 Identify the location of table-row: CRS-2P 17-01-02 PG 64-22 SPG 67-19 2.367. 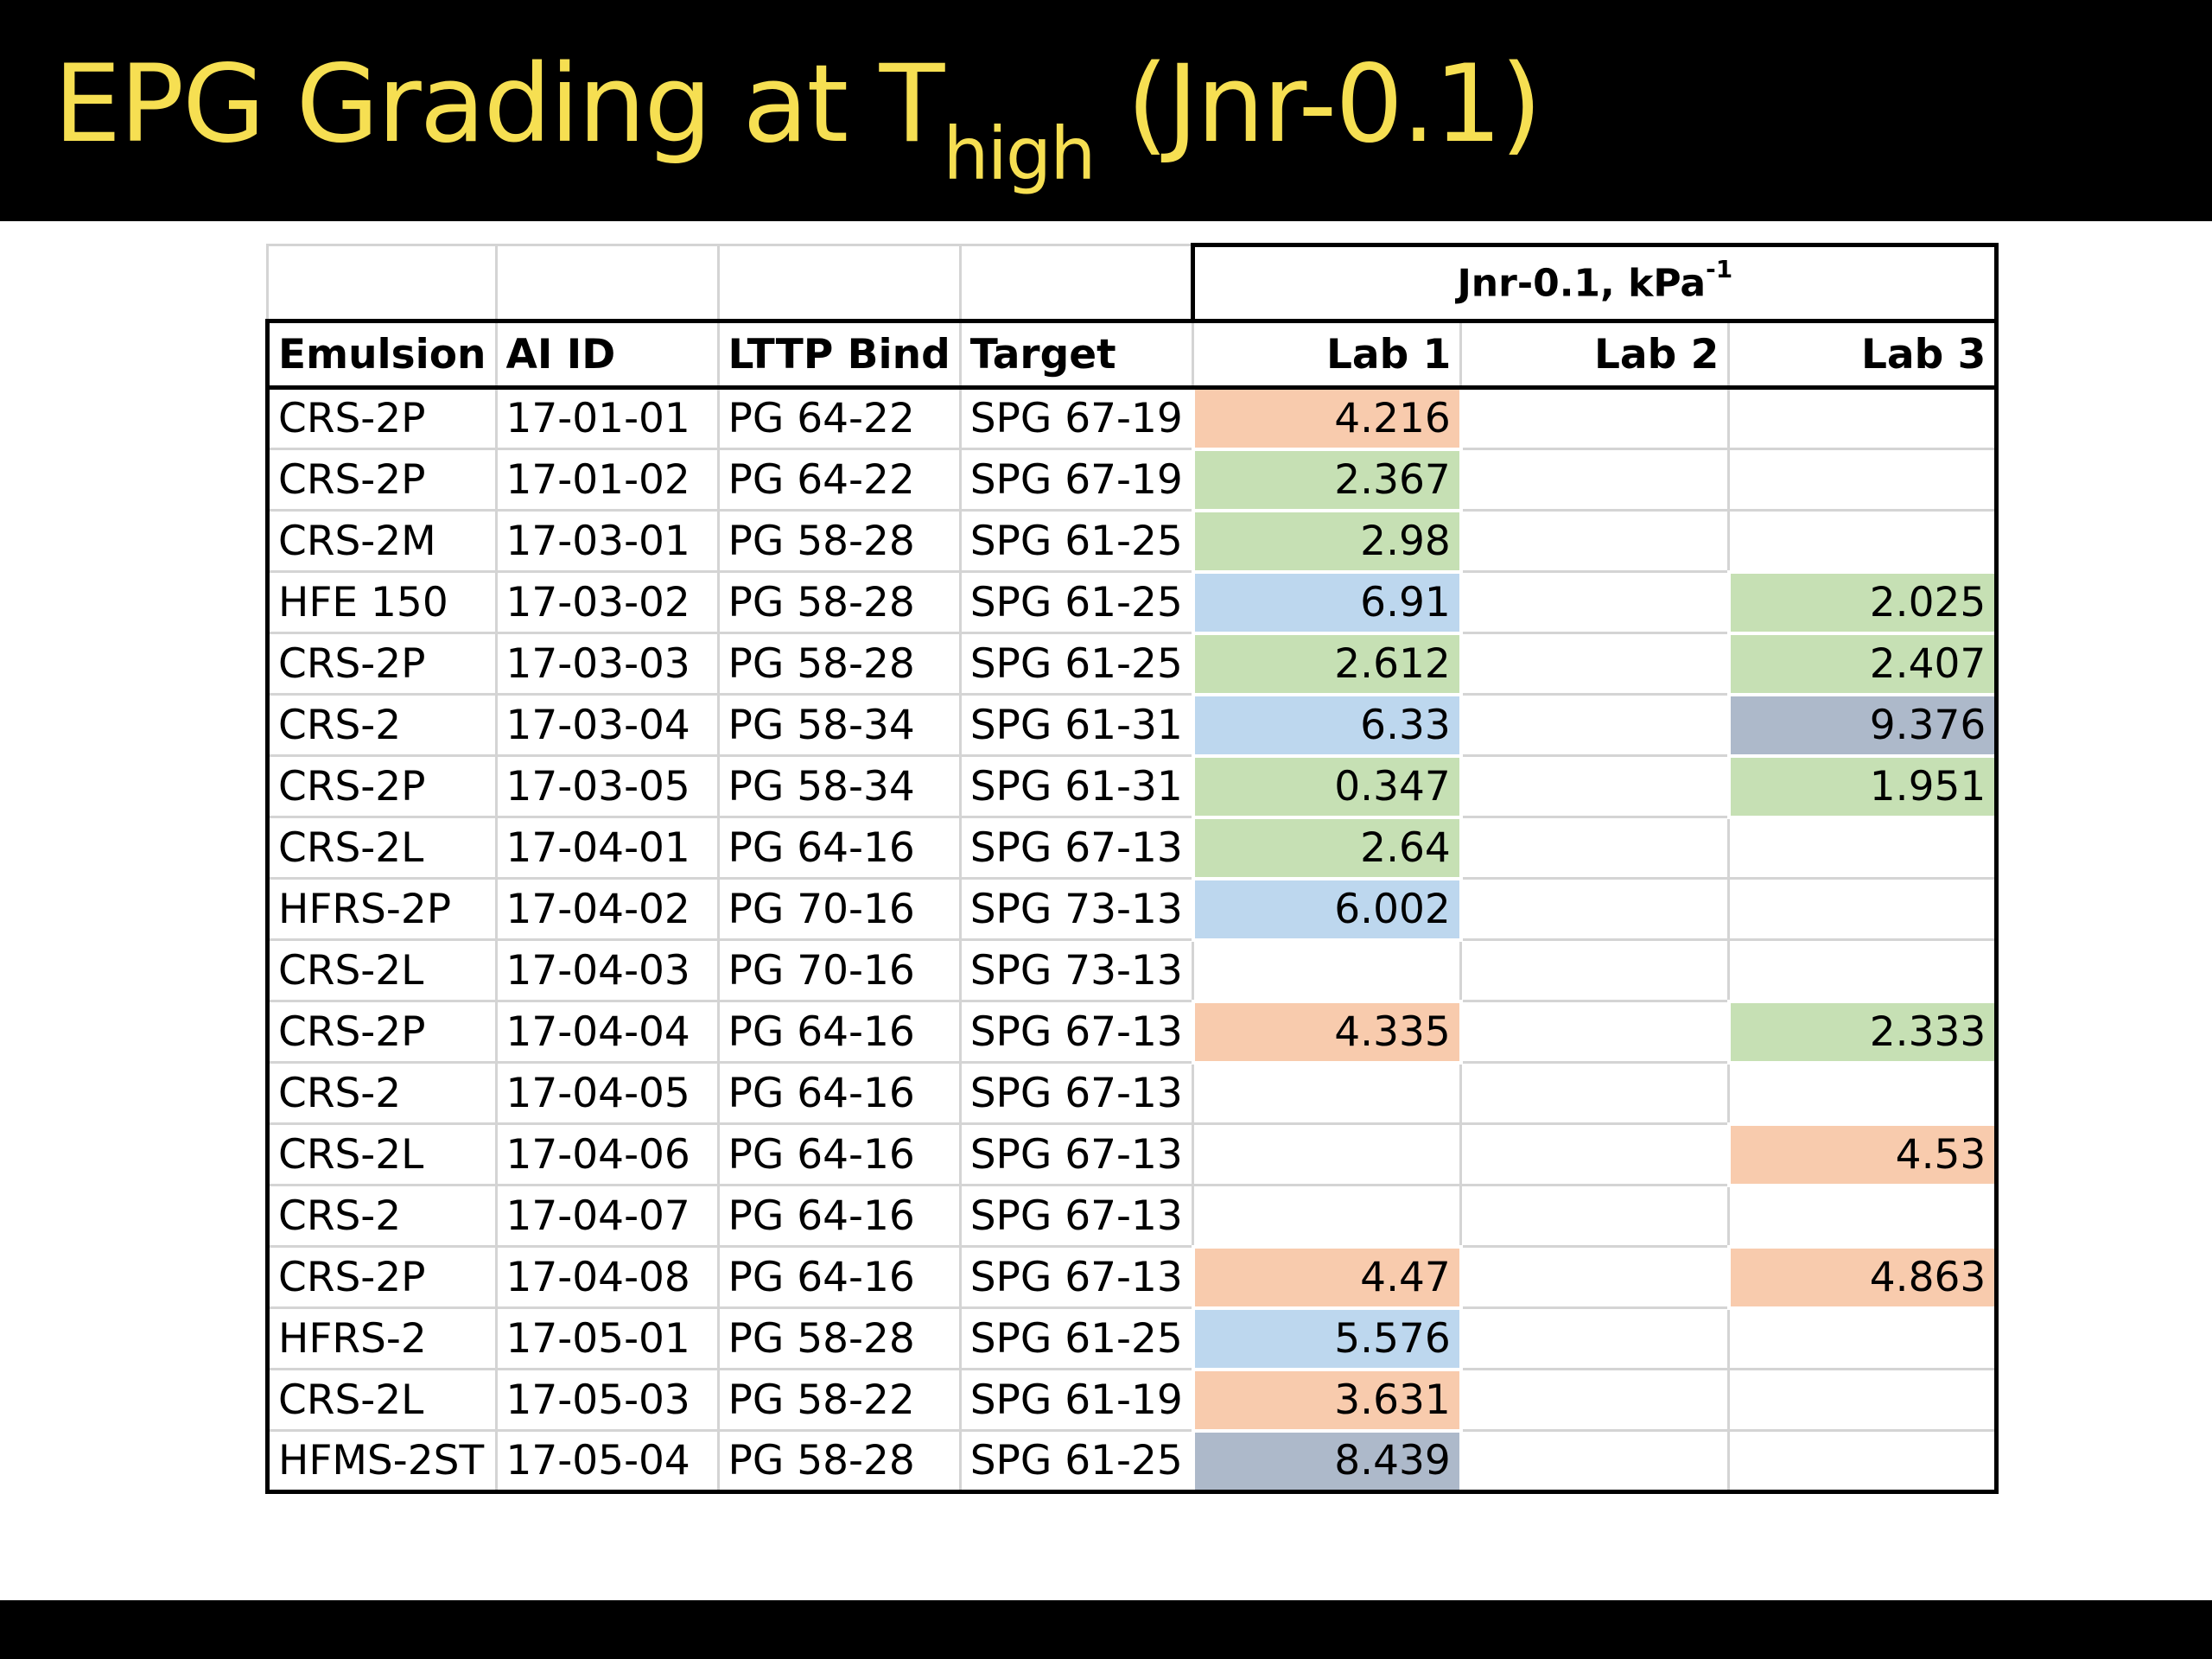
(1132, 479).